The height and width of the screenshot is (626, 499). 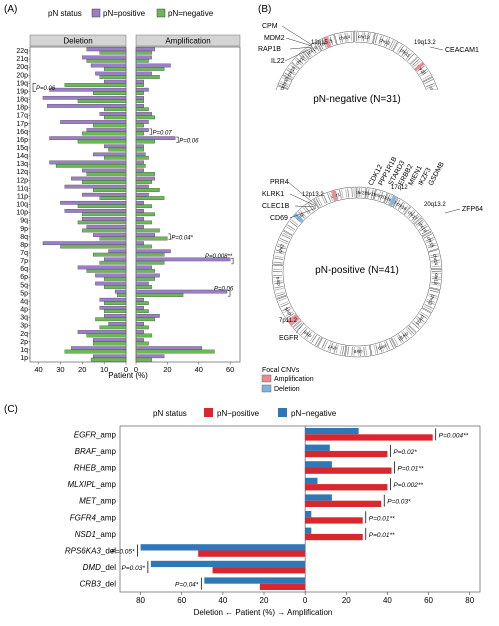 What do you see at coordinates (332, 431) in the screenshot?
I see `bar-neg-EGFR_amp` at bounding box center [332, 431].